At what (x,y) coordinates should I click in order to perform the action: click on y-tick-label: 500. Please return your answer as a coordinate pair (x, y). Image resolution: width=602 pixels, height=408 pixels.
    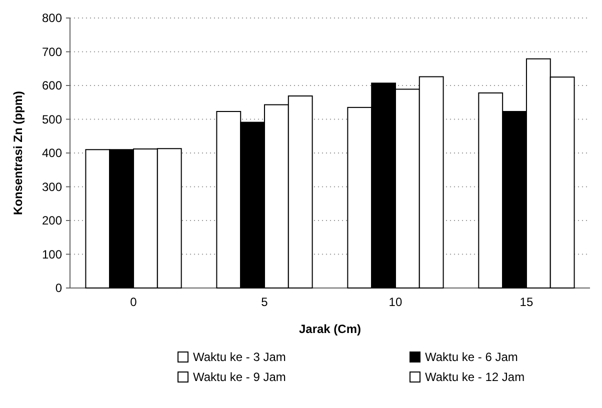
    Looking at the image, I should click on (52, 119).